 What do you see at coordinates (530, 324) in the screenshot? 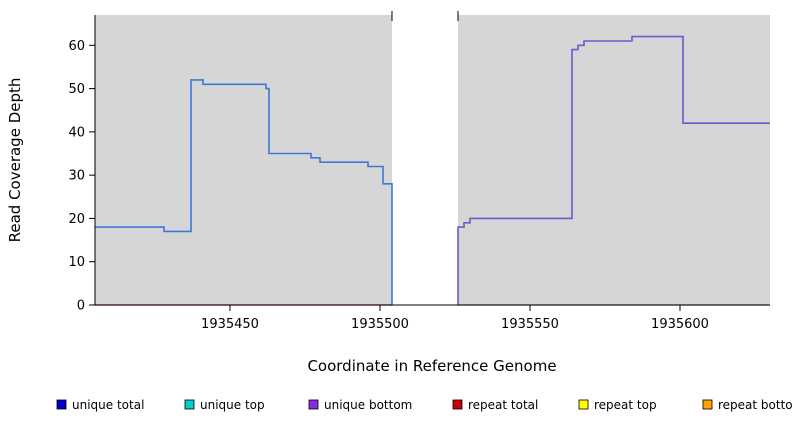
I see `x-tick-label: 1935550` at bounding box center [530, 324].